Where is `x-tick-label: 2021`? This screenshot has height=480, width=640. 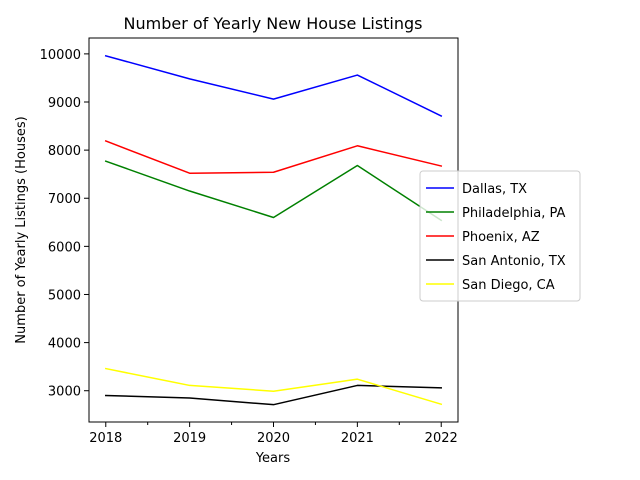
x-tick-label: 2021 is located at coordinates (357, 438).